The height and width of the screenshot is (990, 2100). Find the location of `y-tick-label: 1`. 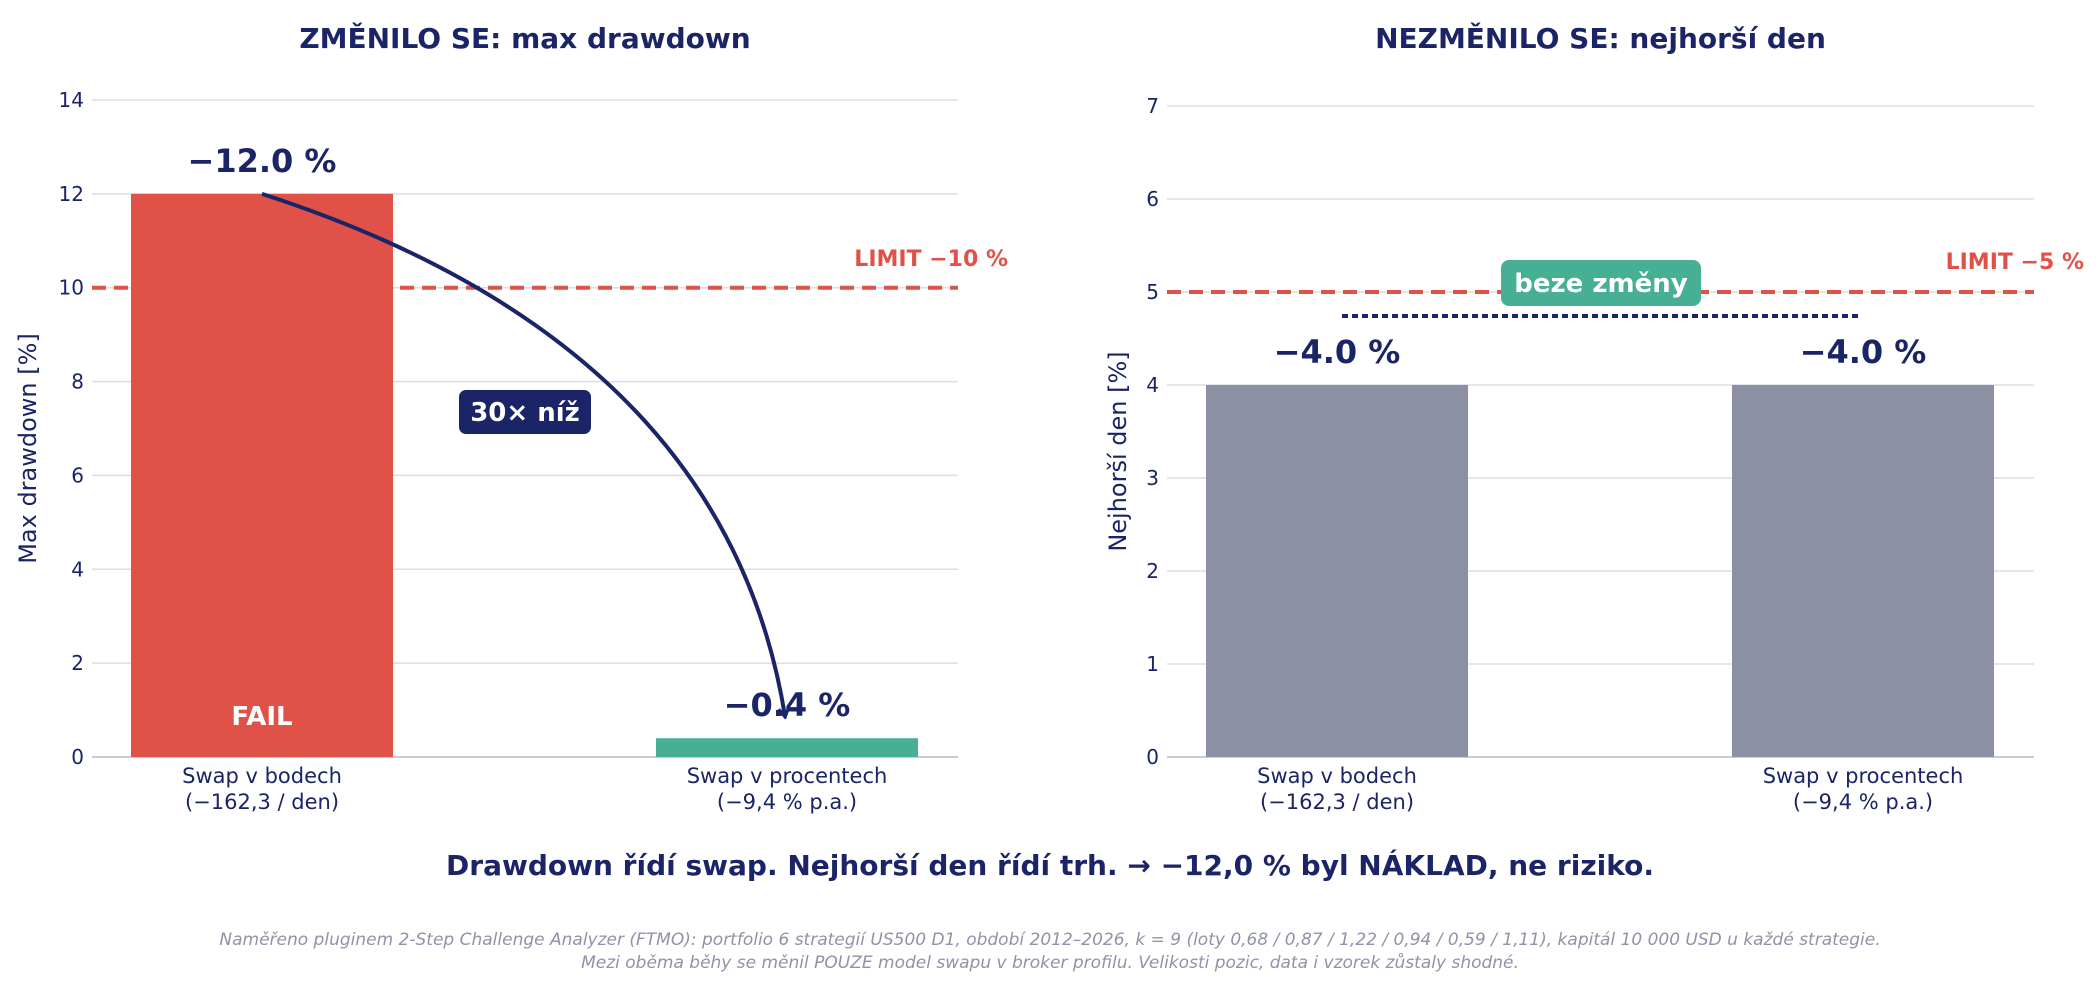

y-tick-label: 1 is located at coordinates (1152, 664).